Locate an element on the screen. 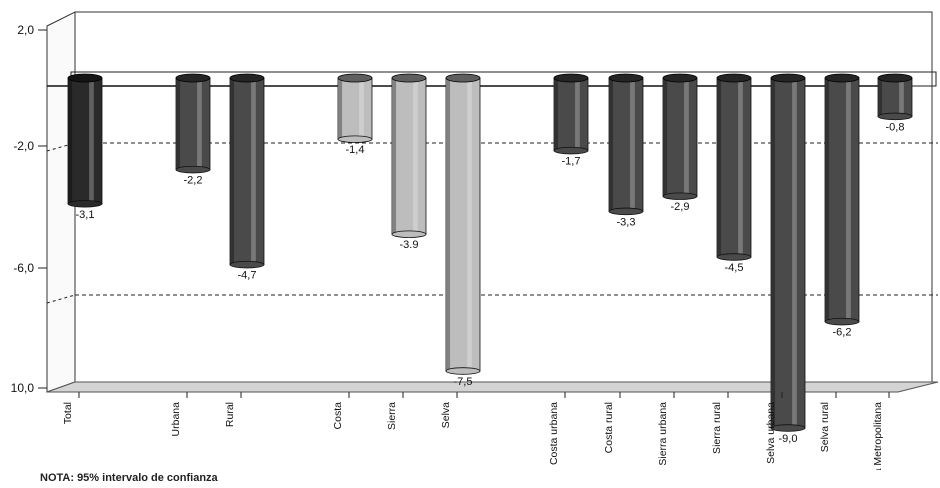  y-tick-label: 10,0 is located at coordinates (23, 388).